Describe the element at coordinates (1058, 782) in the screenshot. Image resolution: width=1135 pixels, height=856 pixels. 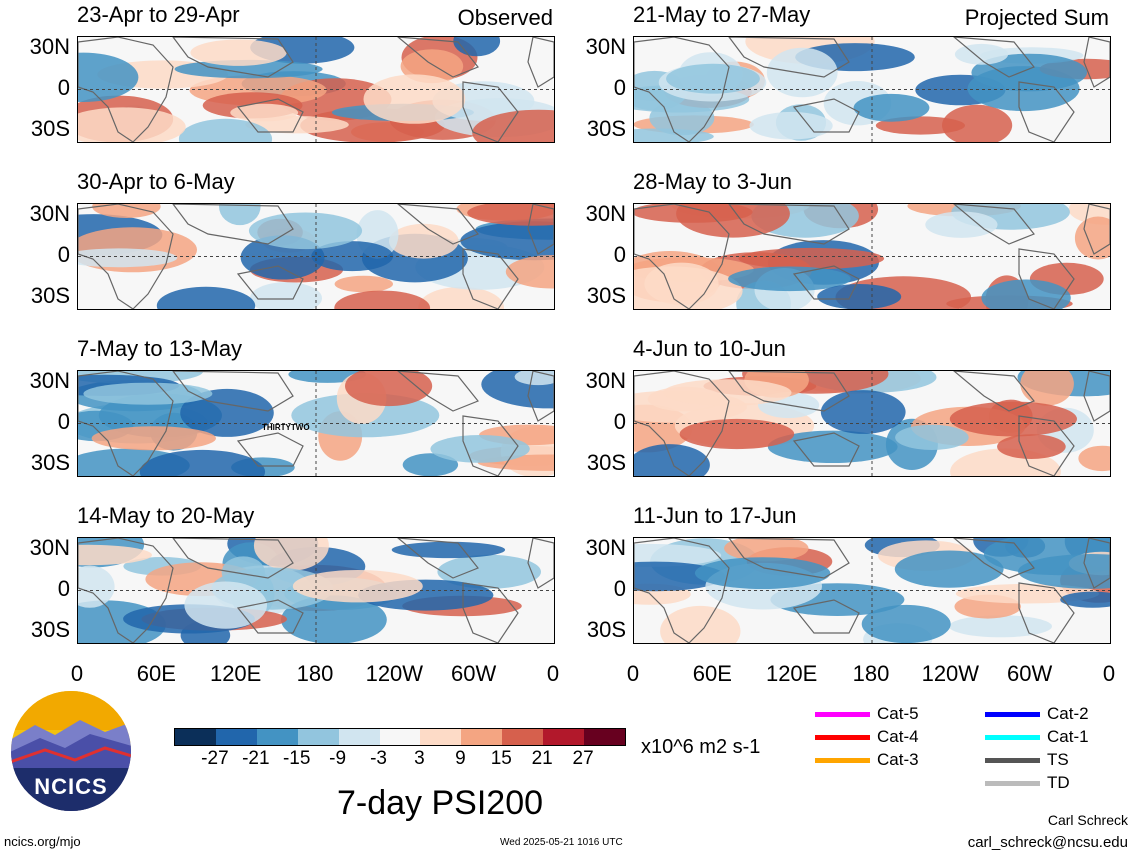
I see `legend-label: TD` at that location.